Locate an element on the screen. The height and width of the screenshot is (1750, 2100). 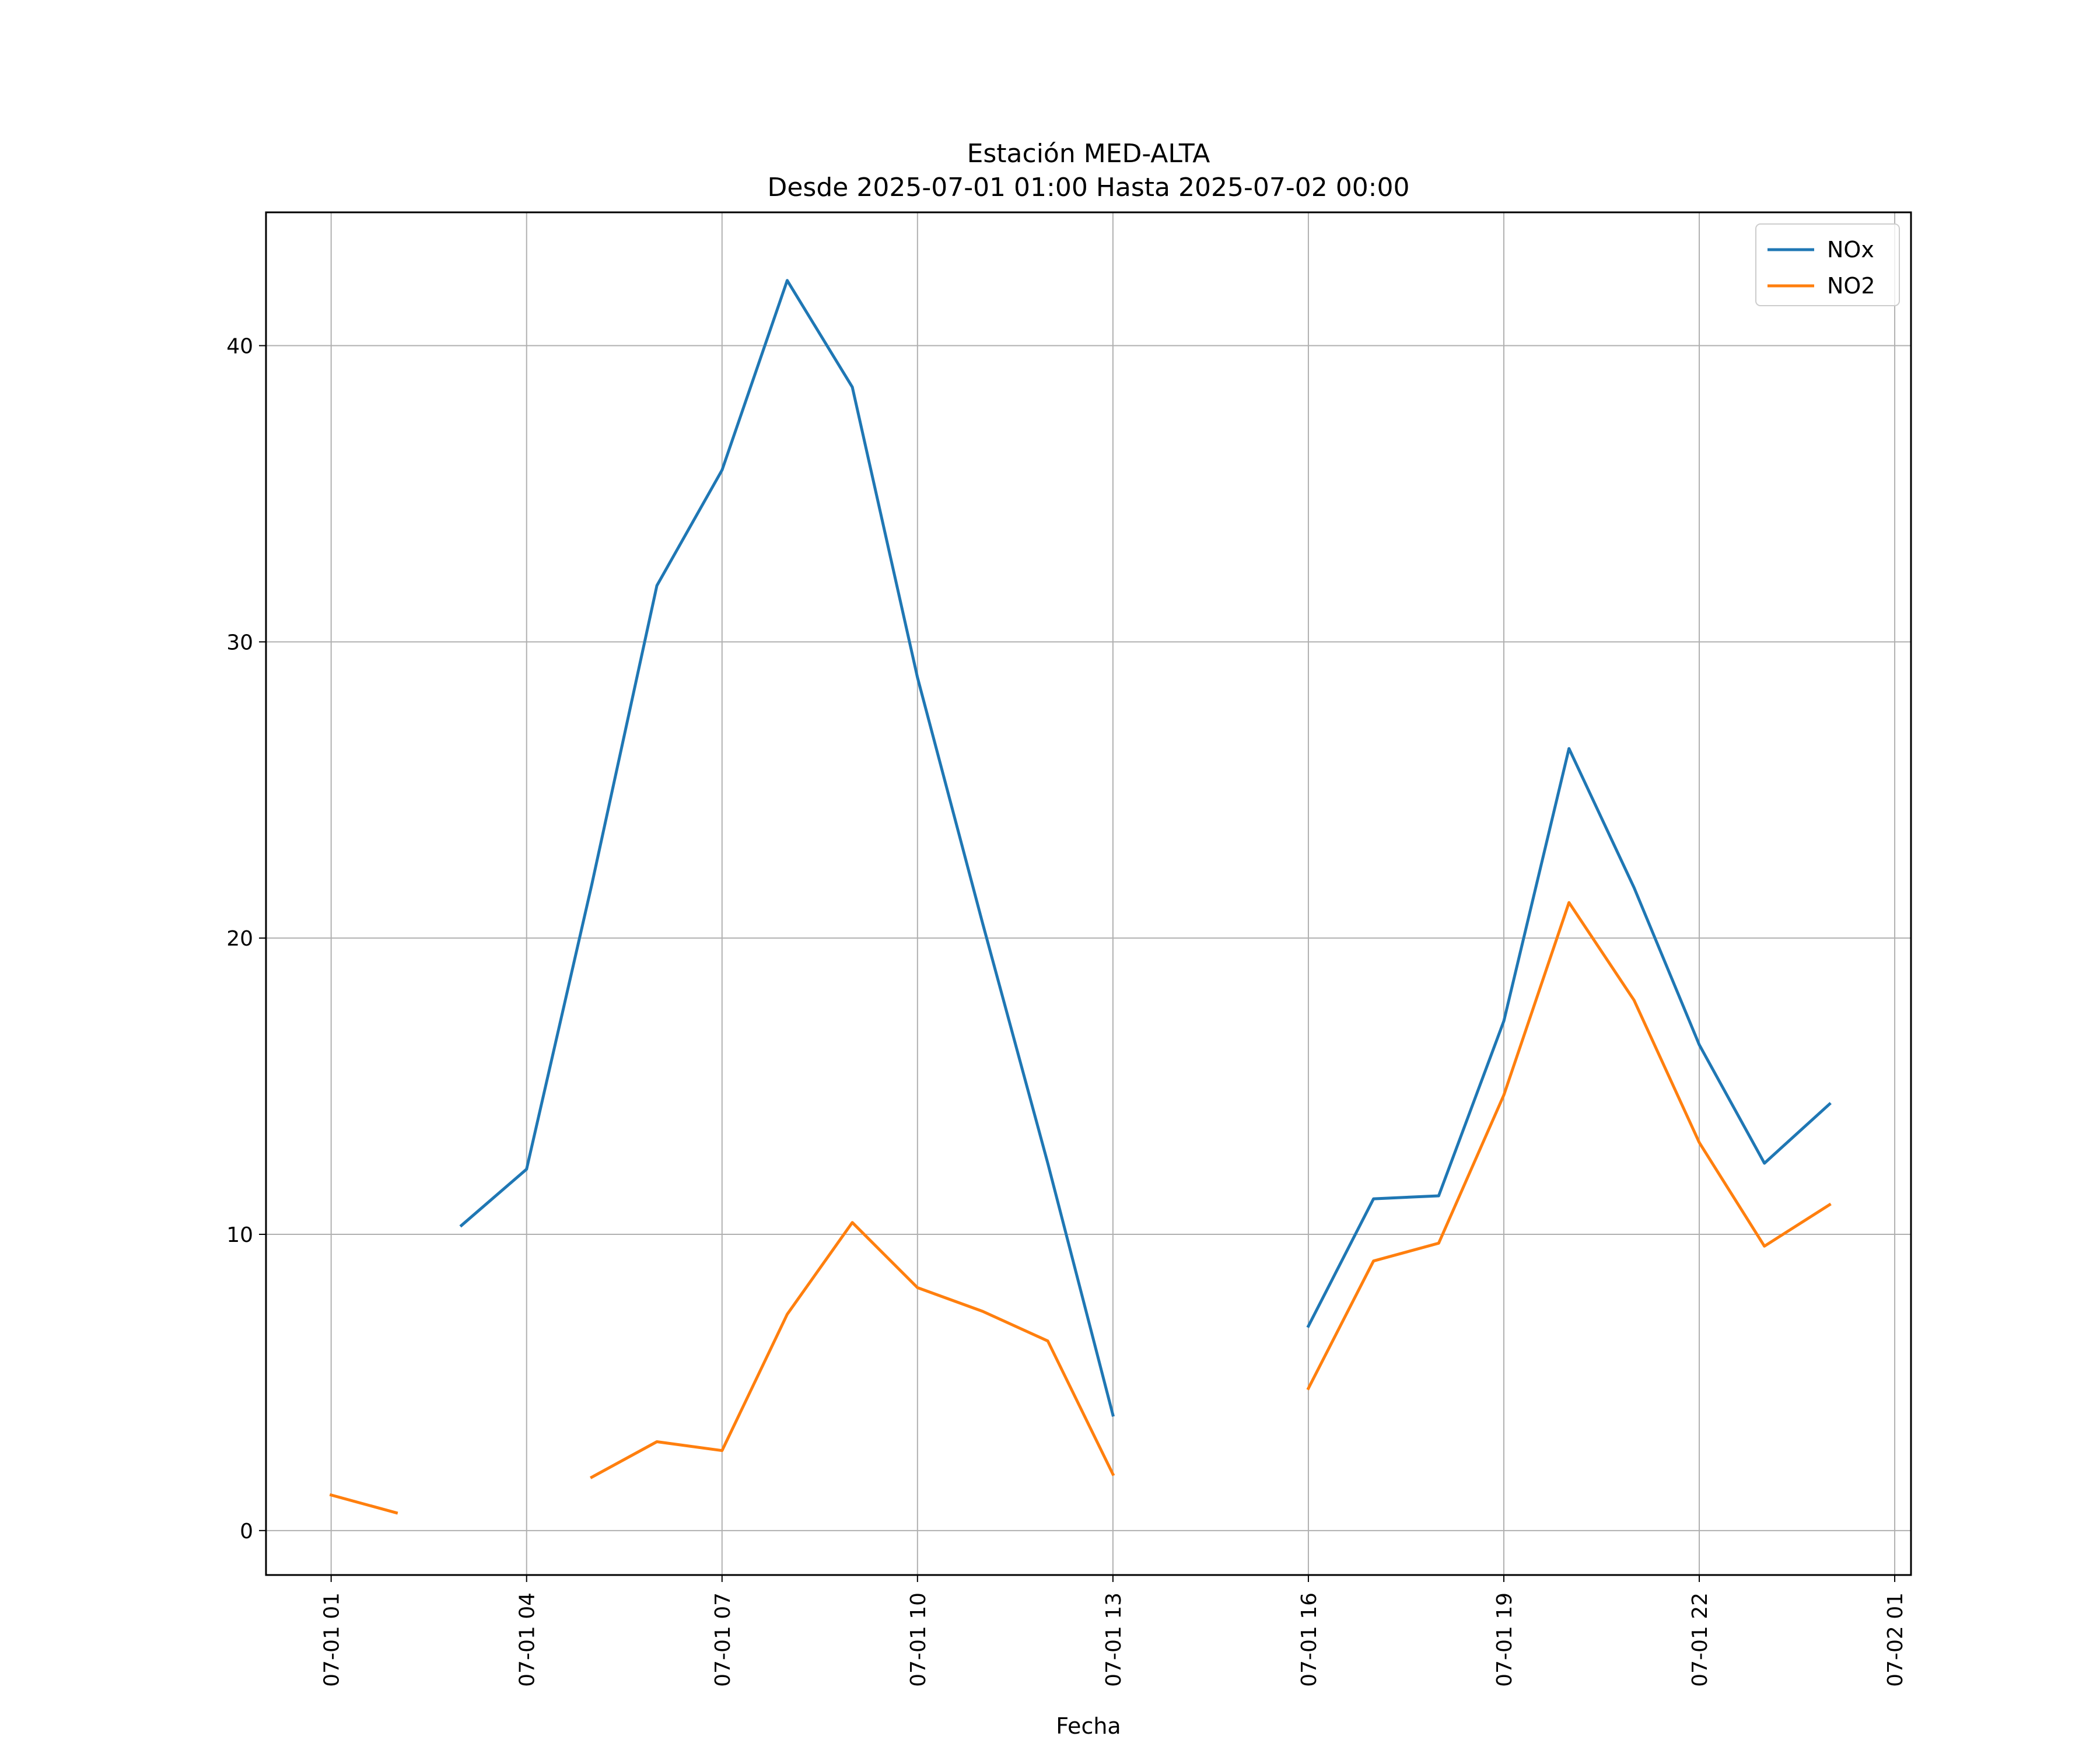
series-line-nox is located at coordinates (1569, 1037).